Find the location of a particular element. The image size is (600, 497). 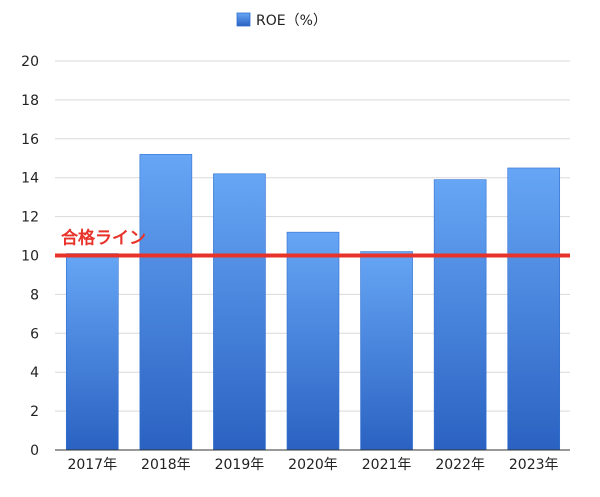

y-tick-label: 12 is located at coordinates (30, 218).